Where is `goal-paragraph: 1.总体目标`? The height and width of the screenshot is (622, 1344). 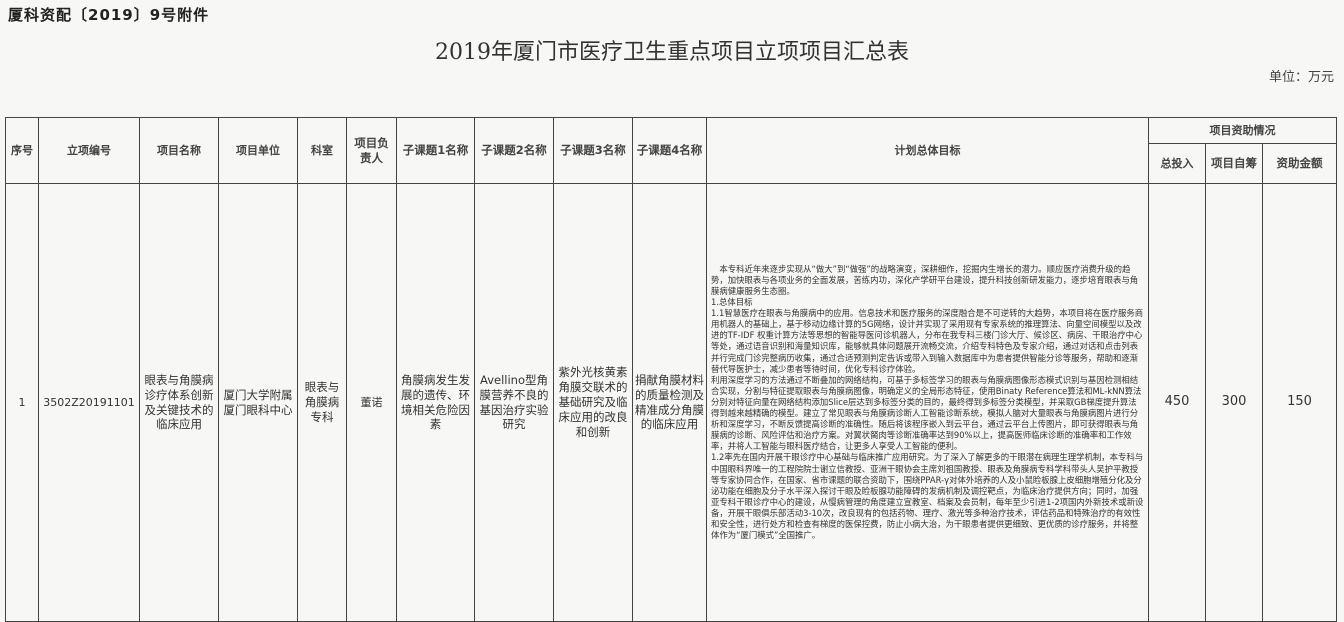 goal-paragraph: 1.总体目标 is located at coordinates (732, 302).